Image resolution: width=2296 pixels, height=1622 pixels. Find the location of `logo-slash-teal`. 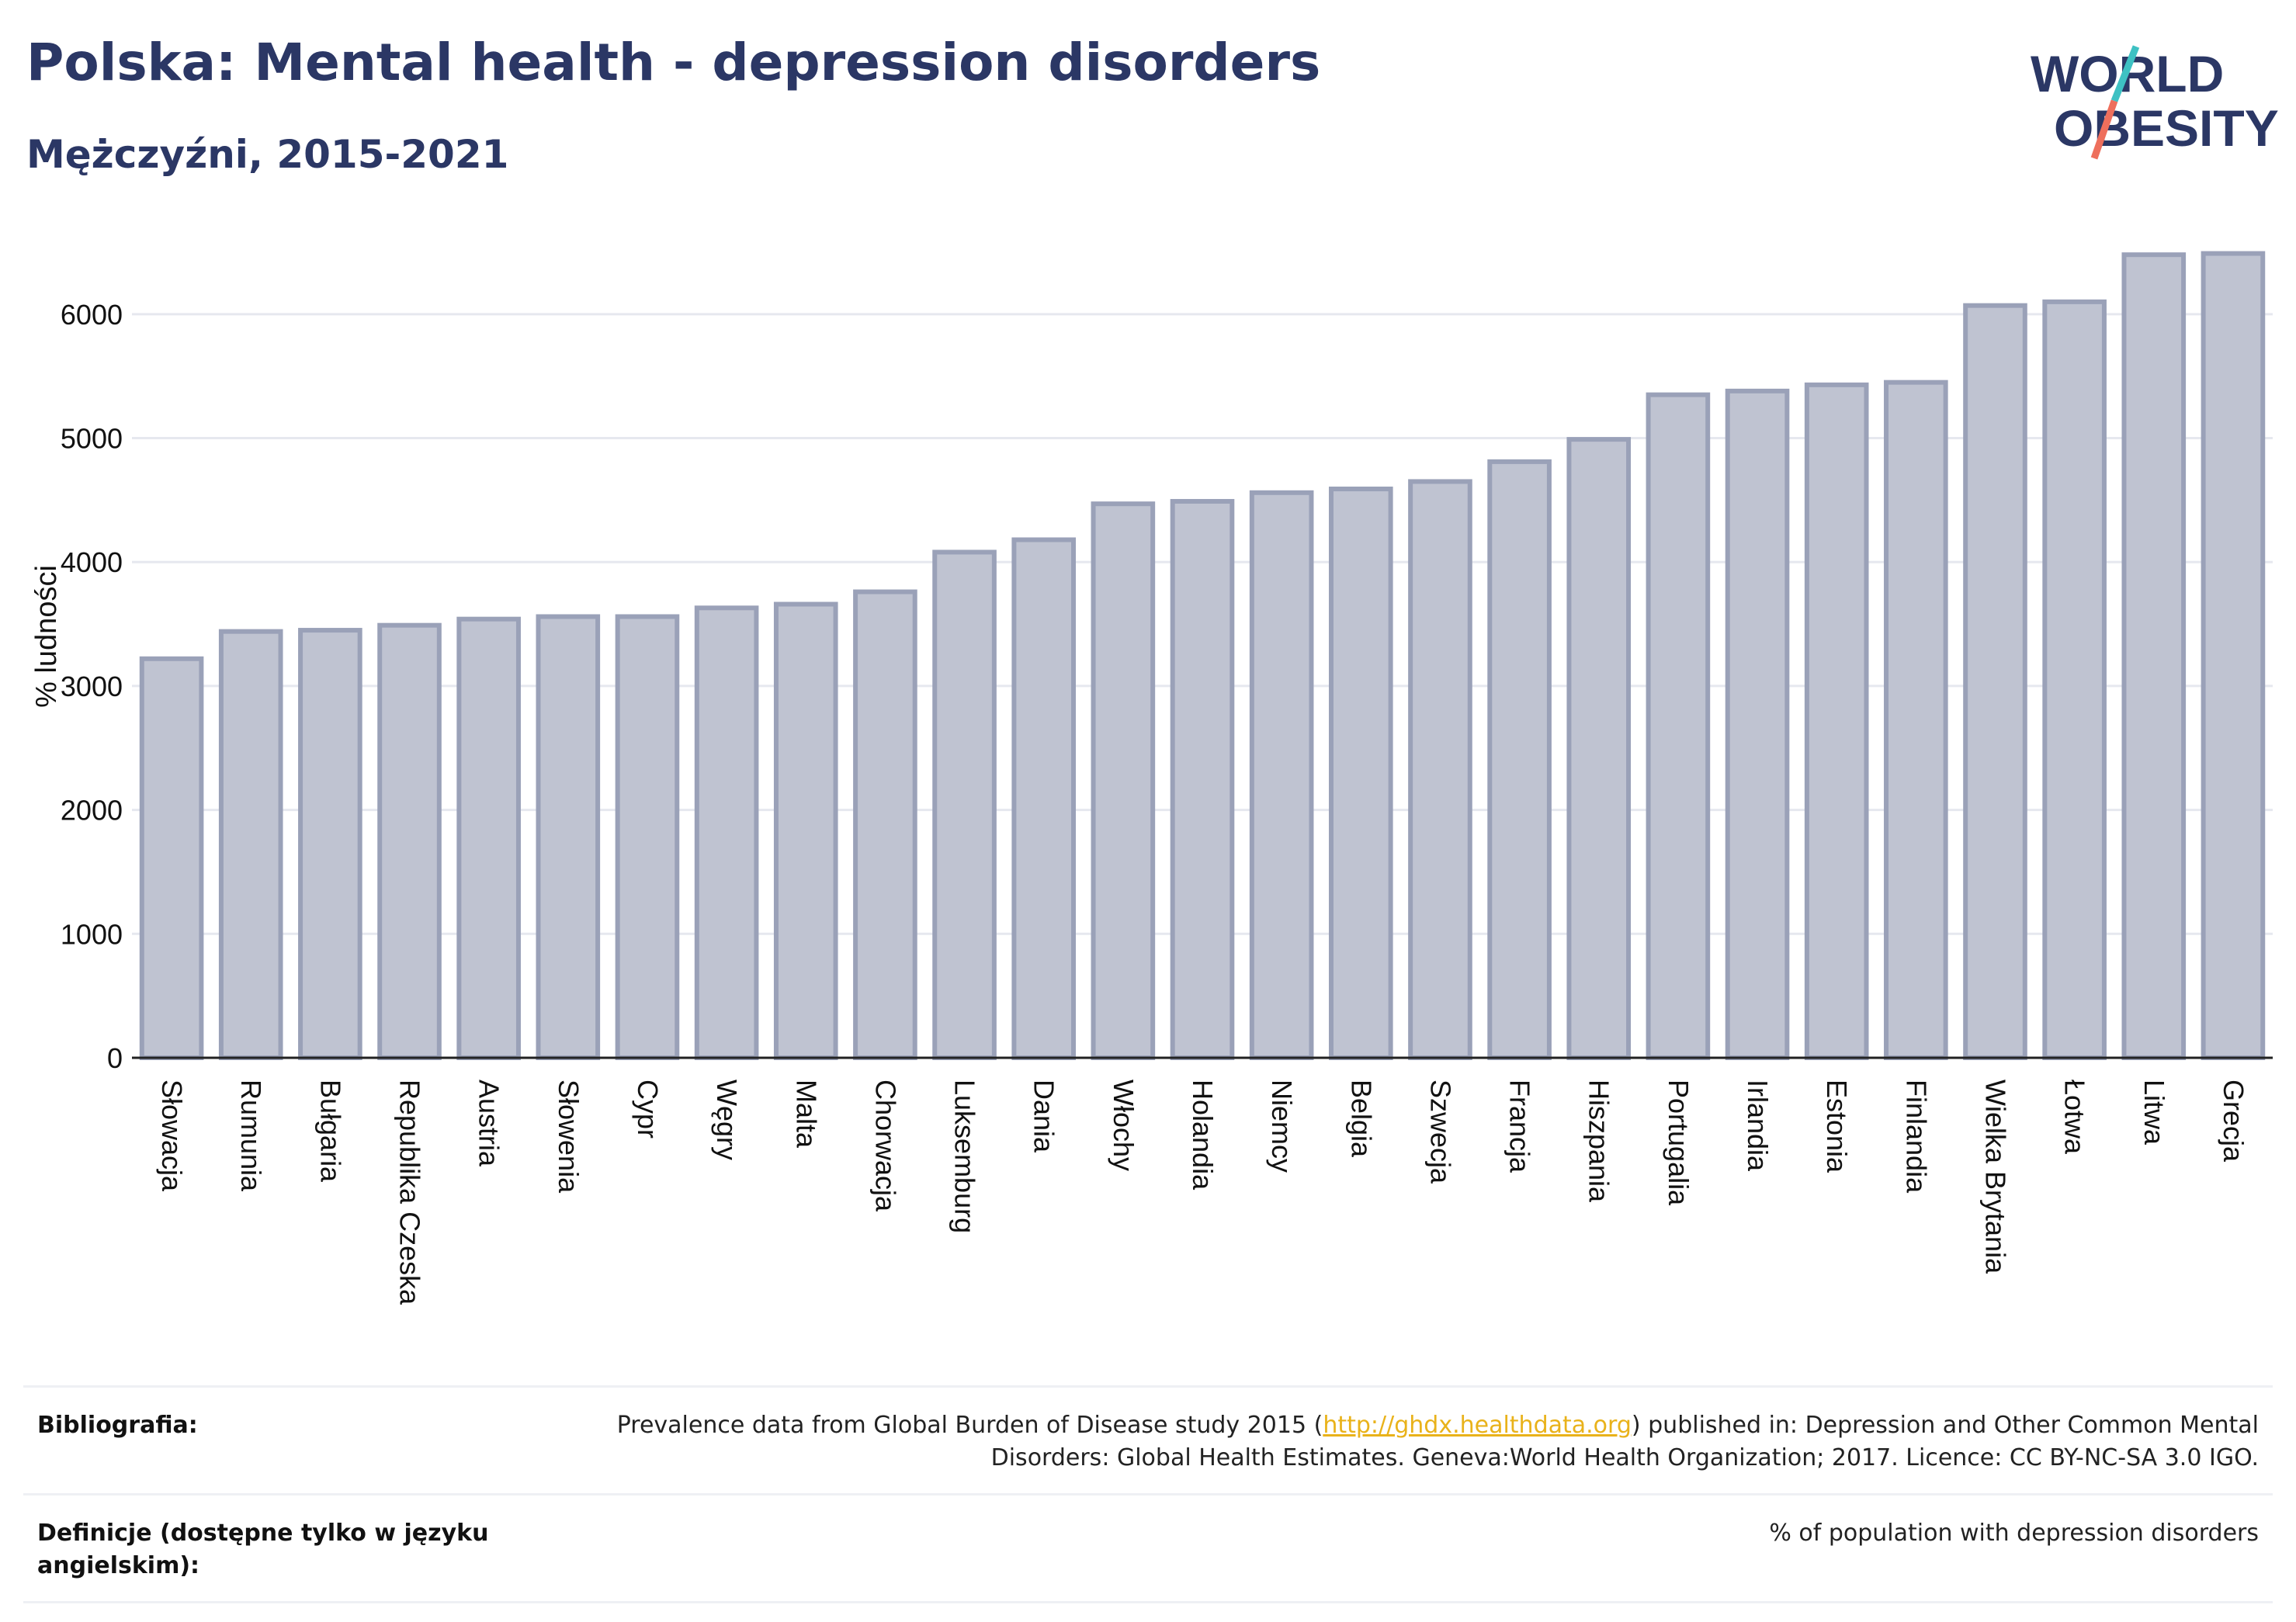

logo-slash-teal is located at coordinates (2125, 73).